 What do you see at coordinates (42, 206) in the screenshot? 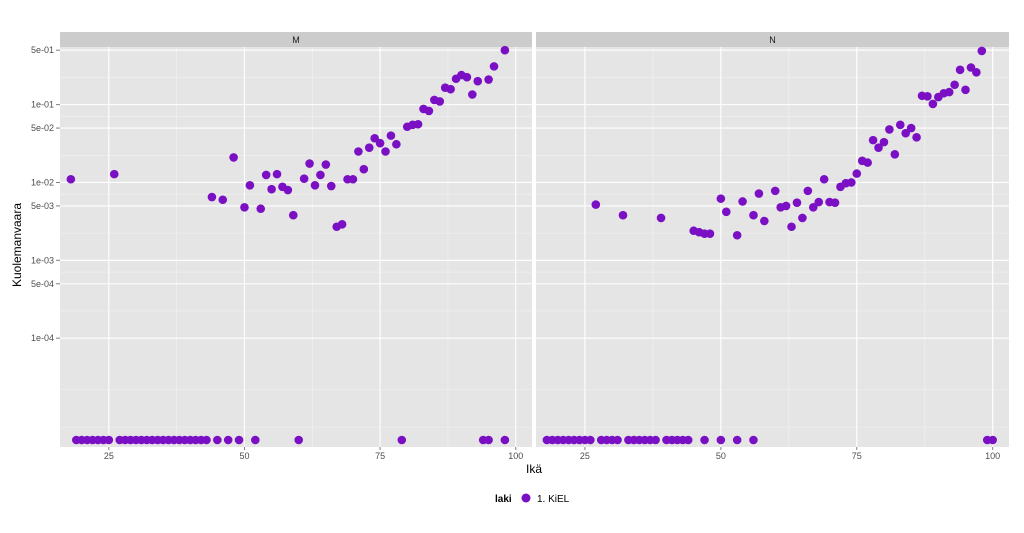
I see `y-tick-label: 5e-03` at bounding box center [42, 206].